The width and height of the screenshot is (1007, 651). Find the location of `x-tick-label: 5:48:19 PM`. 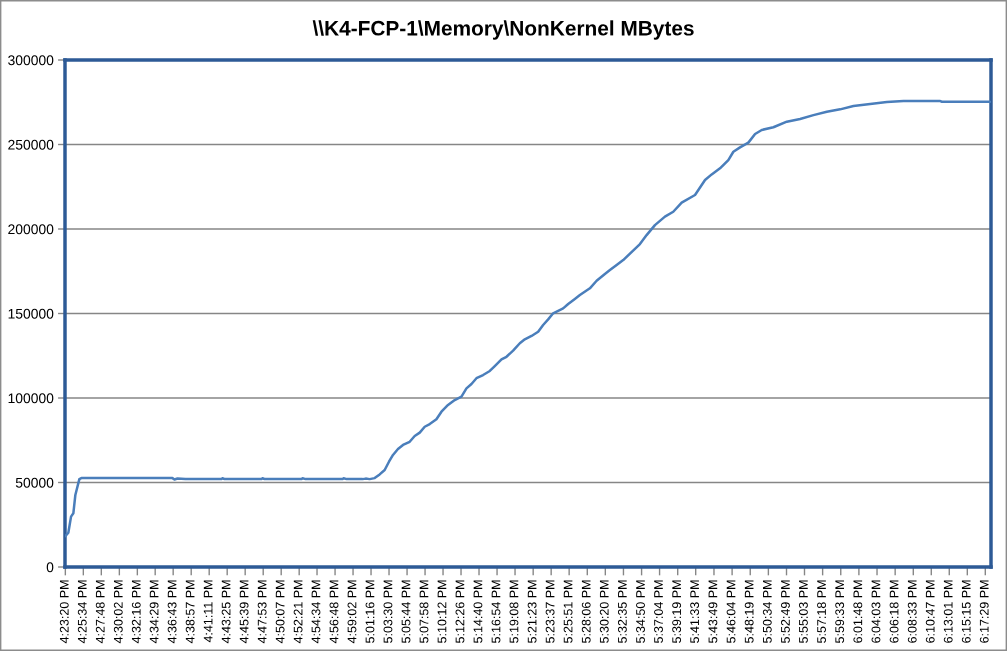

x-tick-label: 5:48:19 PM is located at coordinates (749, 611).